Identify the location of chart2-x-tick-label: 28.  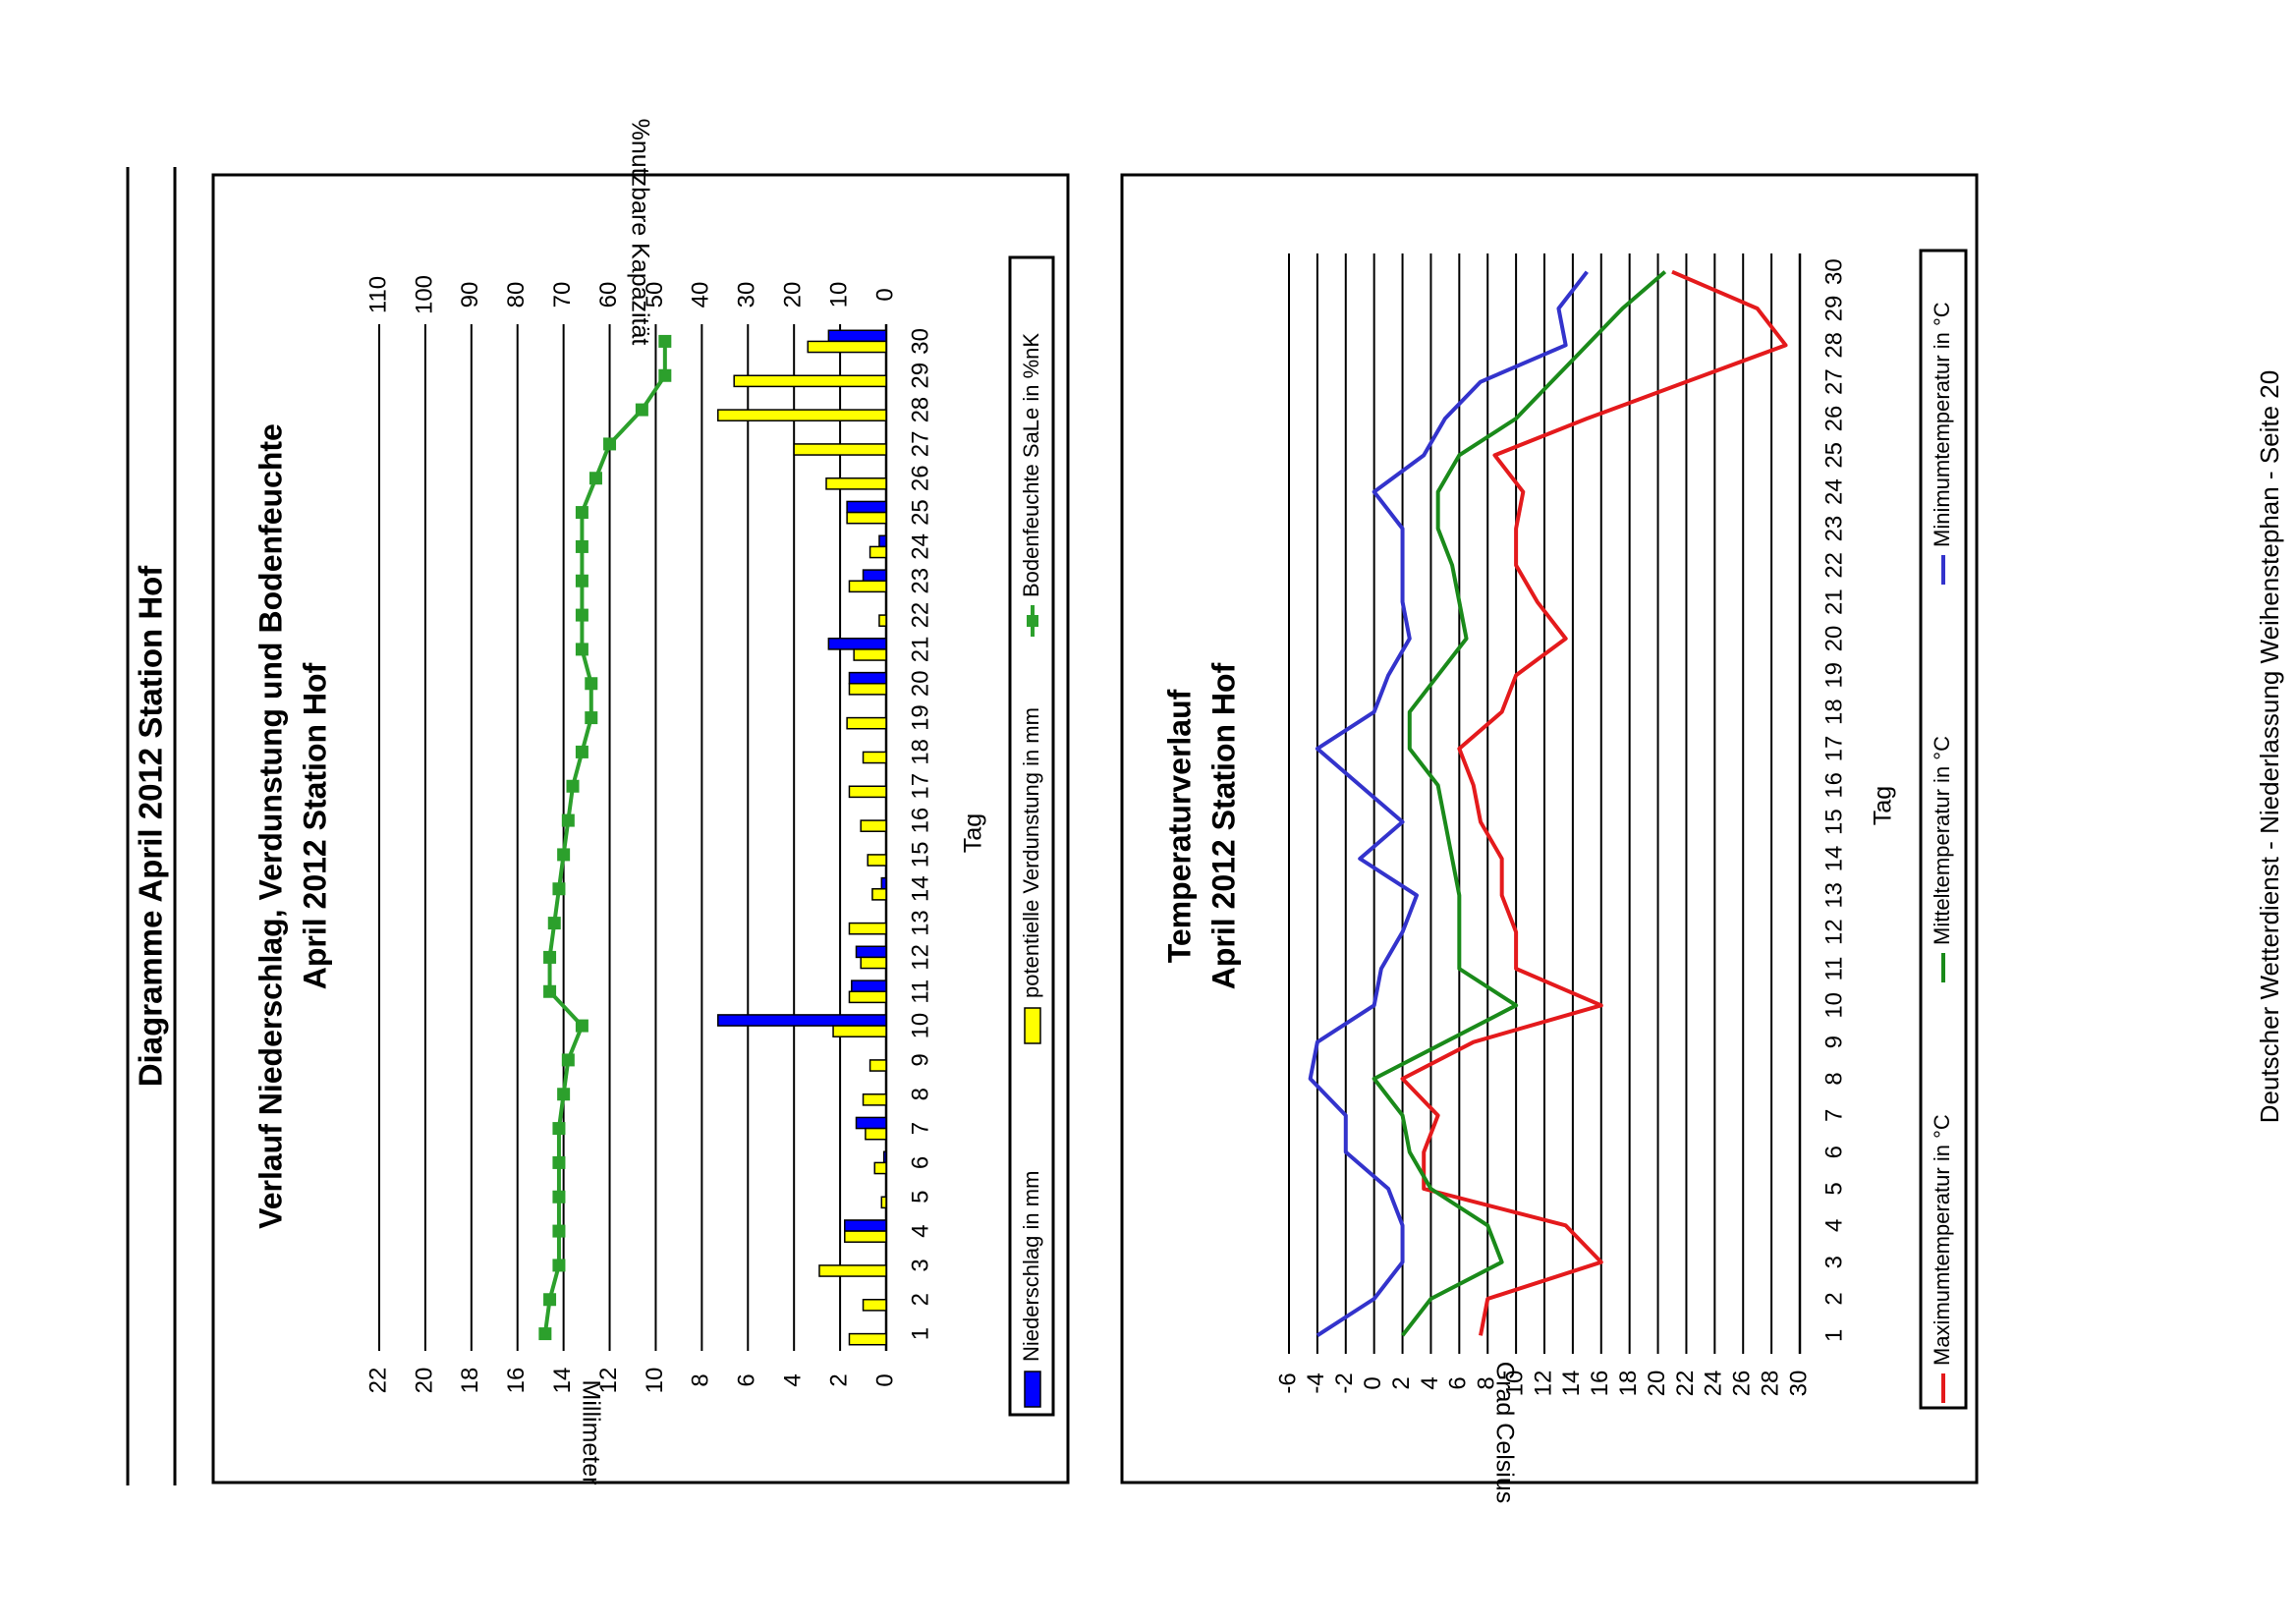
(1833, 345).